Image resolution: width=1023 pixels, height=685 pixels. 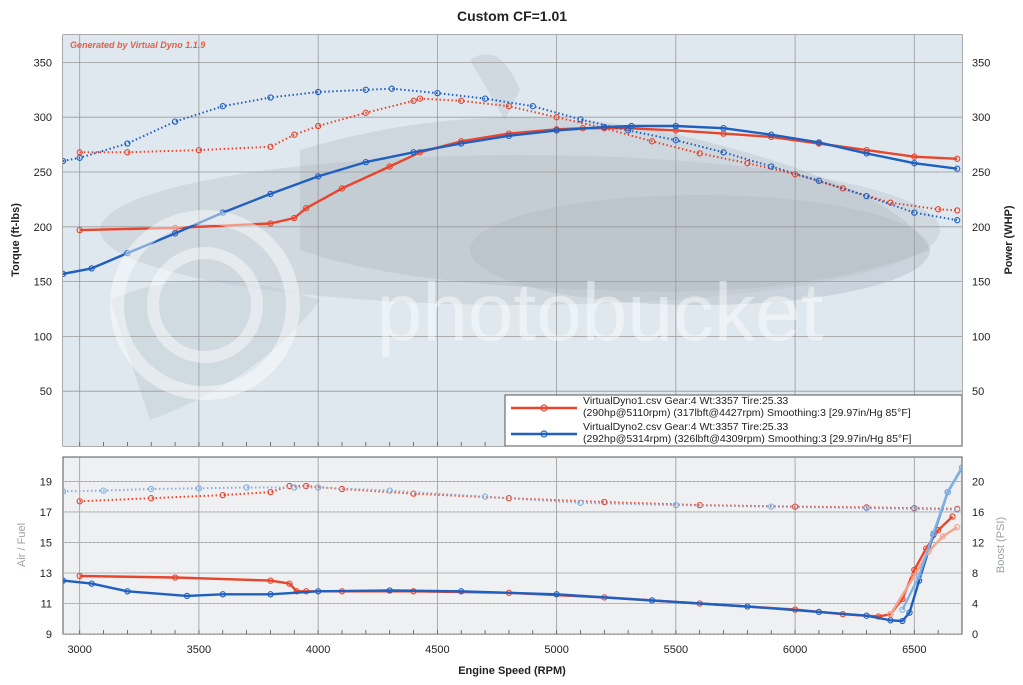 What do you see at coordinates (43, 173) in the screenshot?
I see `y-tick-label-left: 250` at bounding box center [43, 173].